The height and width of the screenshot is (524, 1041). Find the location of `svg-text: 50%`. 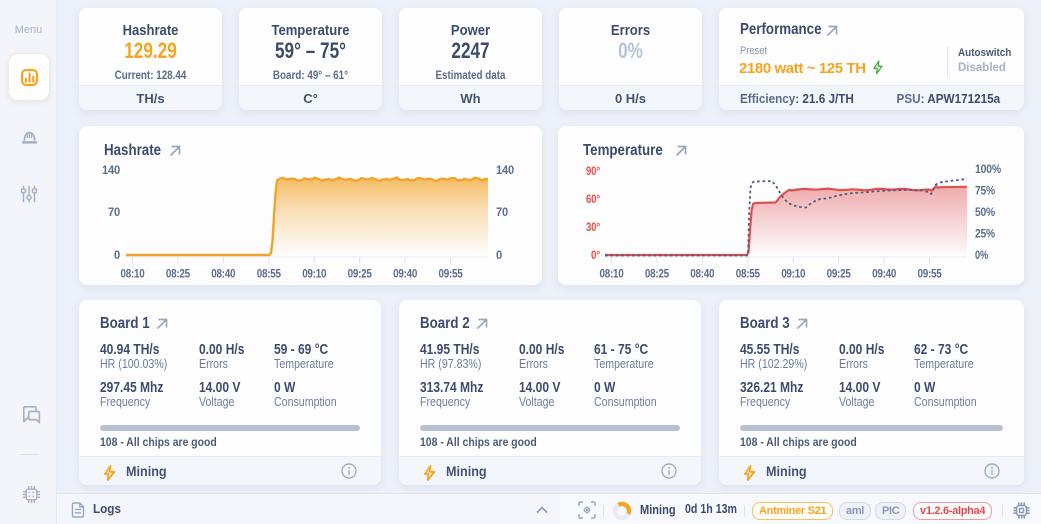

svg-text: 50% is located at coordinates (985, 213).